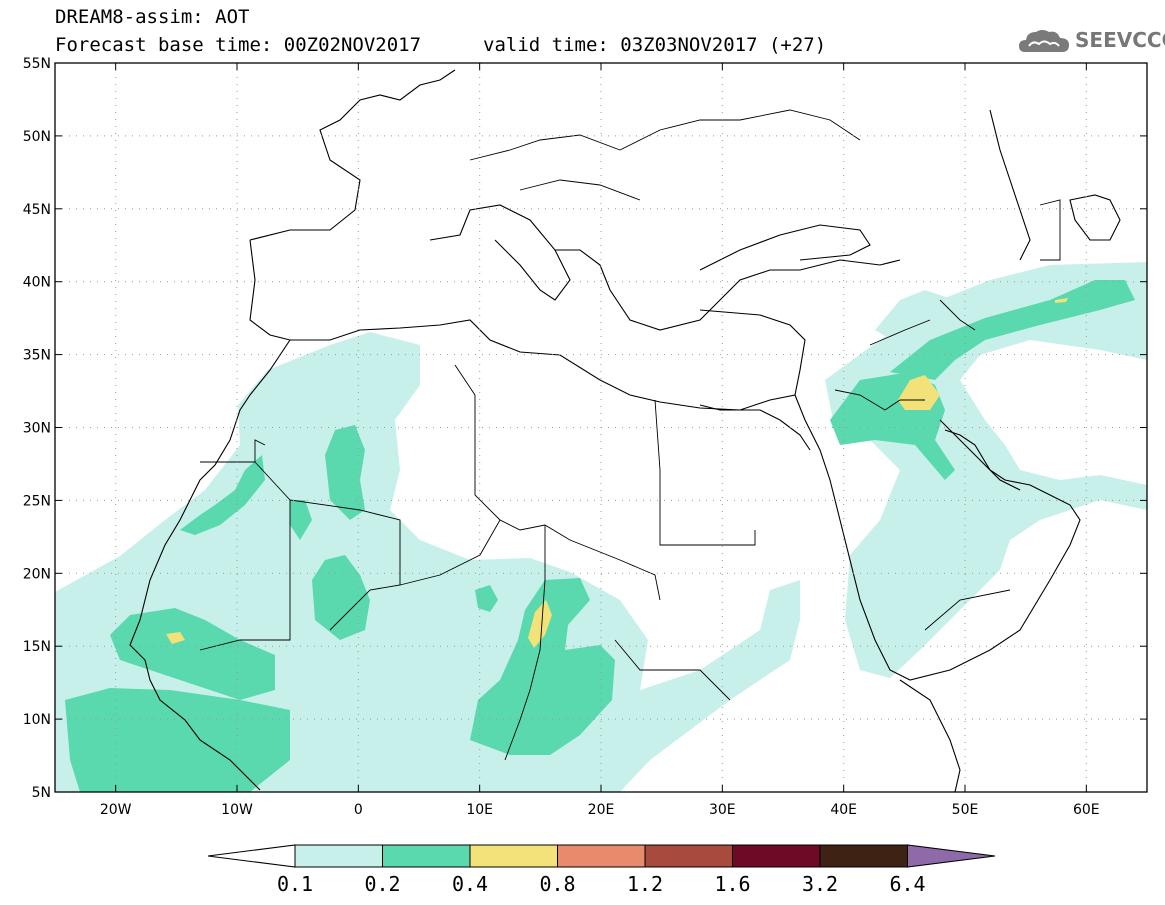  I want to click on logo-text: SEEVCCC, so click(1120, 40).